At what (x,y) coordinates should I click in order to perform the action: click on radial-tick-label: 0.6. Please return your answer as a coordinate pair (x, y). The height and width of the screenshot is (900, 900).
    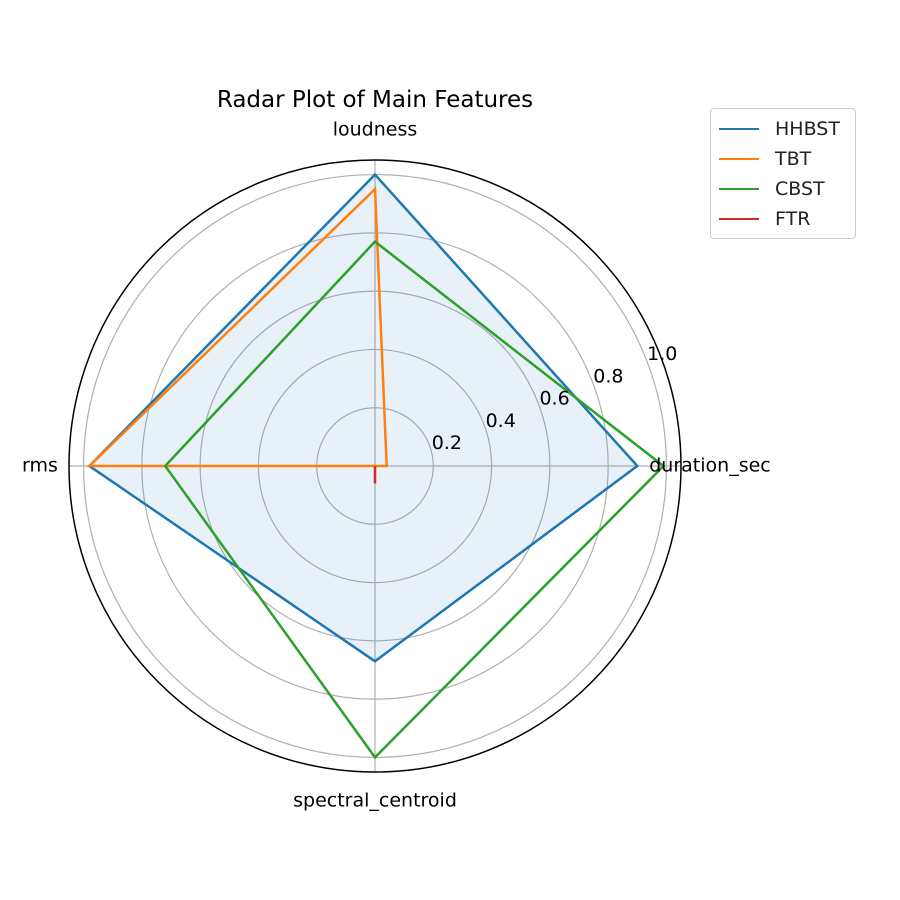
    Looking at the image, I should click on (554, 399).